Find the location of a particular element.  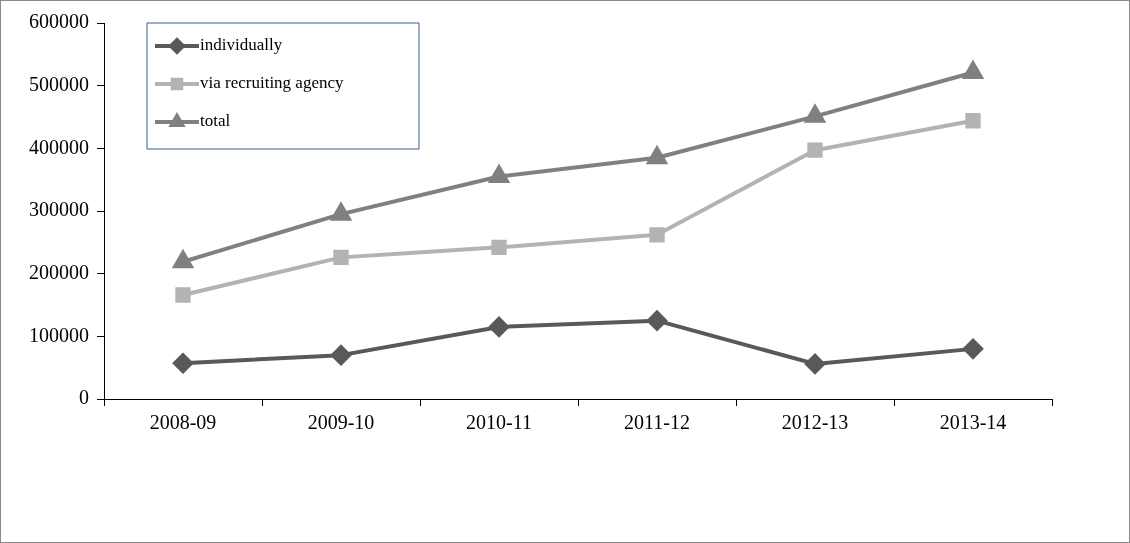

x-tick-label: 2011-12 is located at coordinates (657, 422).